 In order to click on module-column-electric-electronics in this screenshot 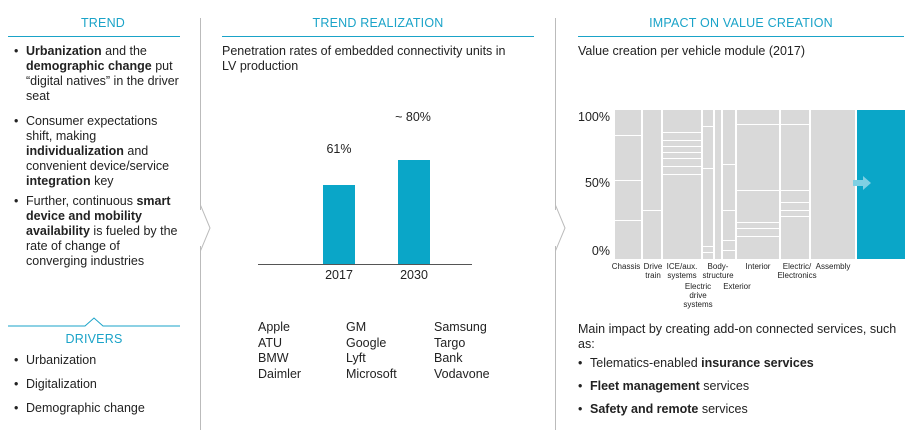, I will do `click(795, 184)`.